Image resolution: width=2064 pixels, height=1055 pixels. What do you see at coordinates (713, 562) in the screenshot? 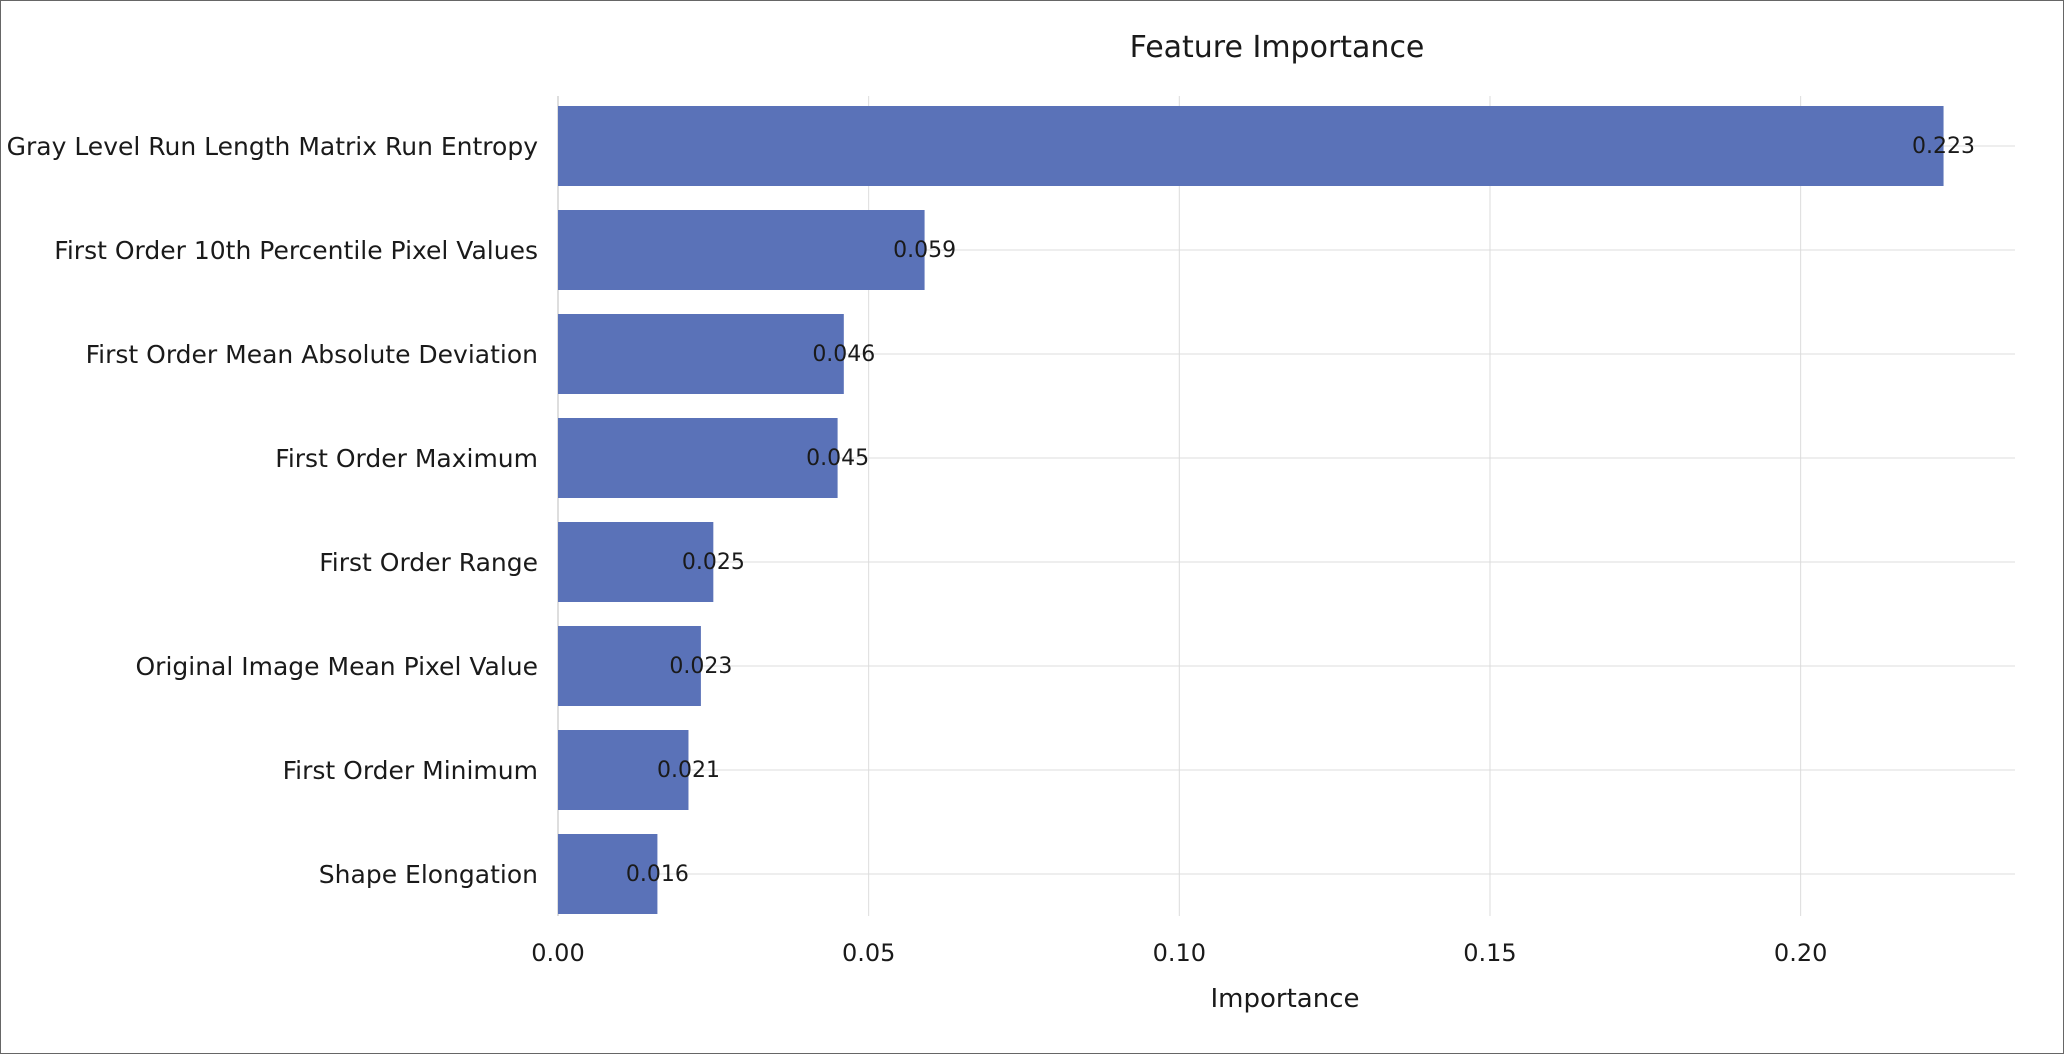
I see `bar-value-label: 0.025` at bounding box center [713, 562].